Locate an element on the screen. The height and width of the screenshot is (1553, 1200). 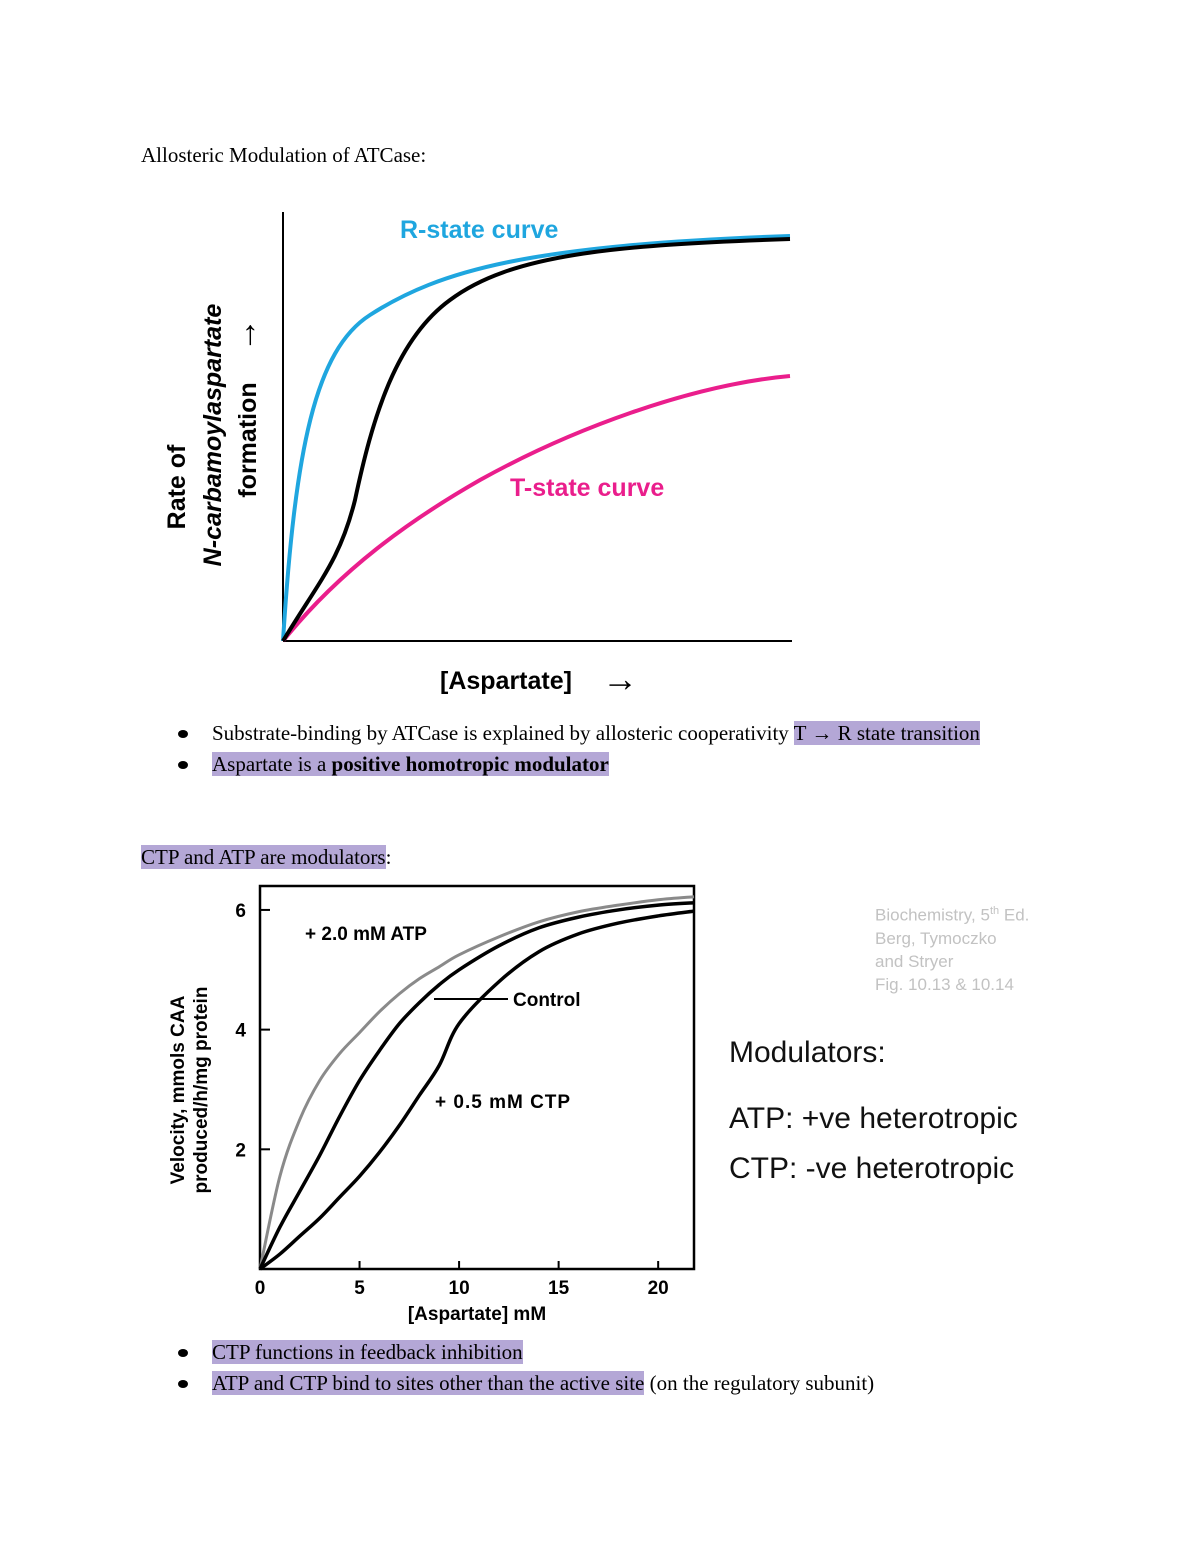
chart2-ylabel-line1: Velocity, mmols CAA is located at coordinates (178, 1089).